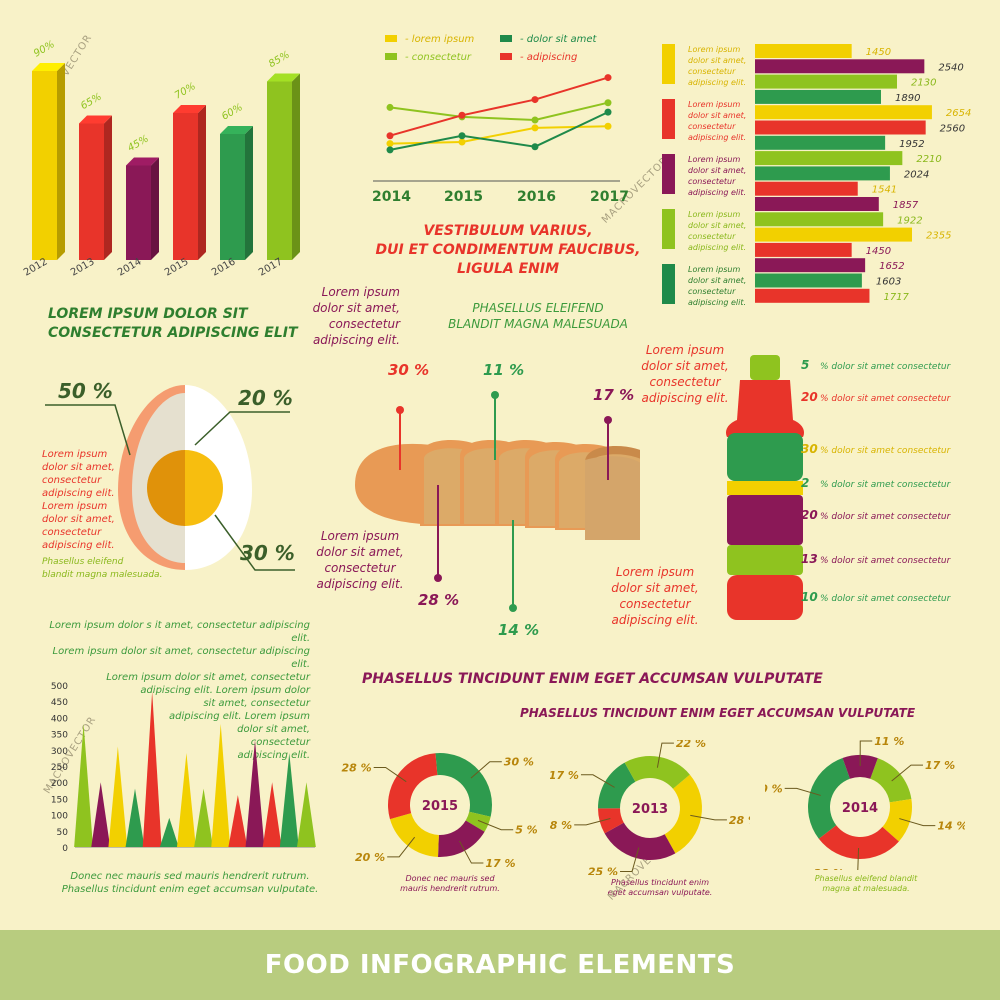 This screenshot has height=1000, width=1000. Describe the element at coordinates (59, 784) in the screenshot. I see `y-tick-label: 200` at that location.